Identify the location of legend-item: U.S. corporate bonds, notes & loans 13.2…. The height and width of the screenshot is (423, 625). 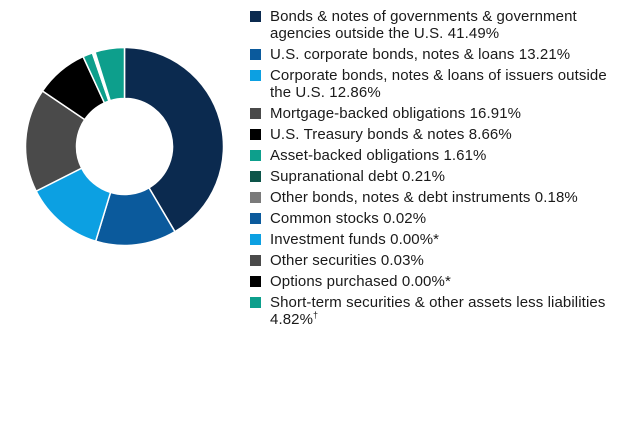
(435, 54).